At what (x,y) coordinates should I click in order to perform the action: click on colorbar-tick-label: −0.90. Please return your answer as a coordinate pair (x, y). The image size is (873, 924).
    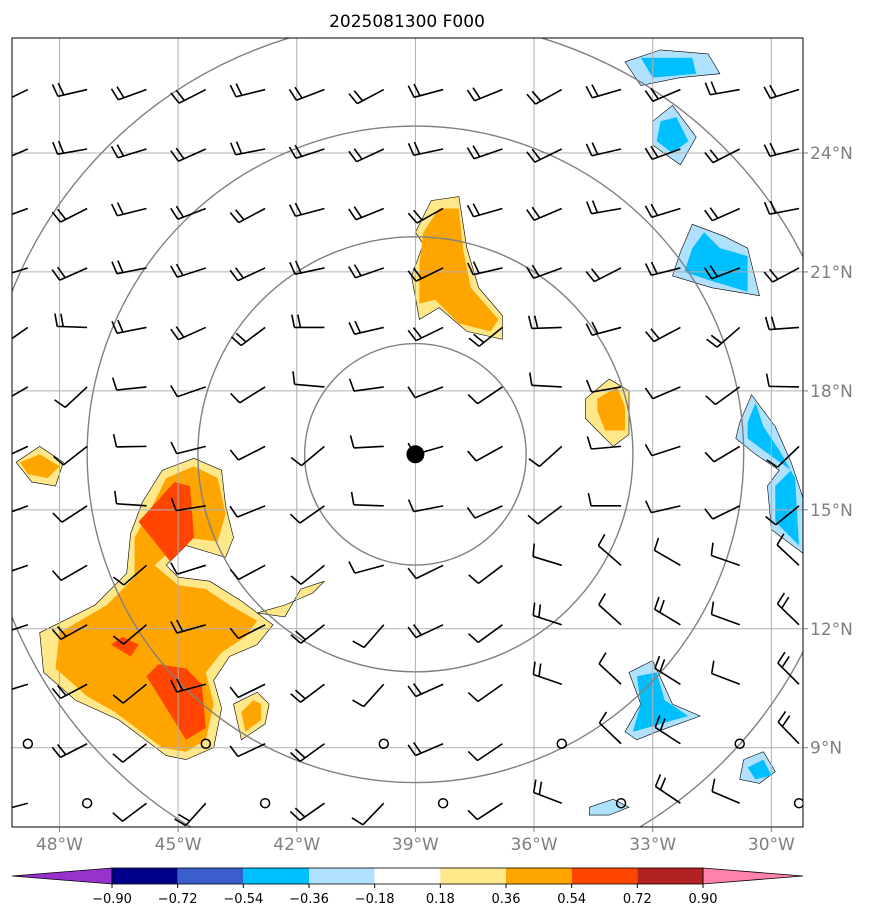
    Looking at the image, I should click on (112, 899).